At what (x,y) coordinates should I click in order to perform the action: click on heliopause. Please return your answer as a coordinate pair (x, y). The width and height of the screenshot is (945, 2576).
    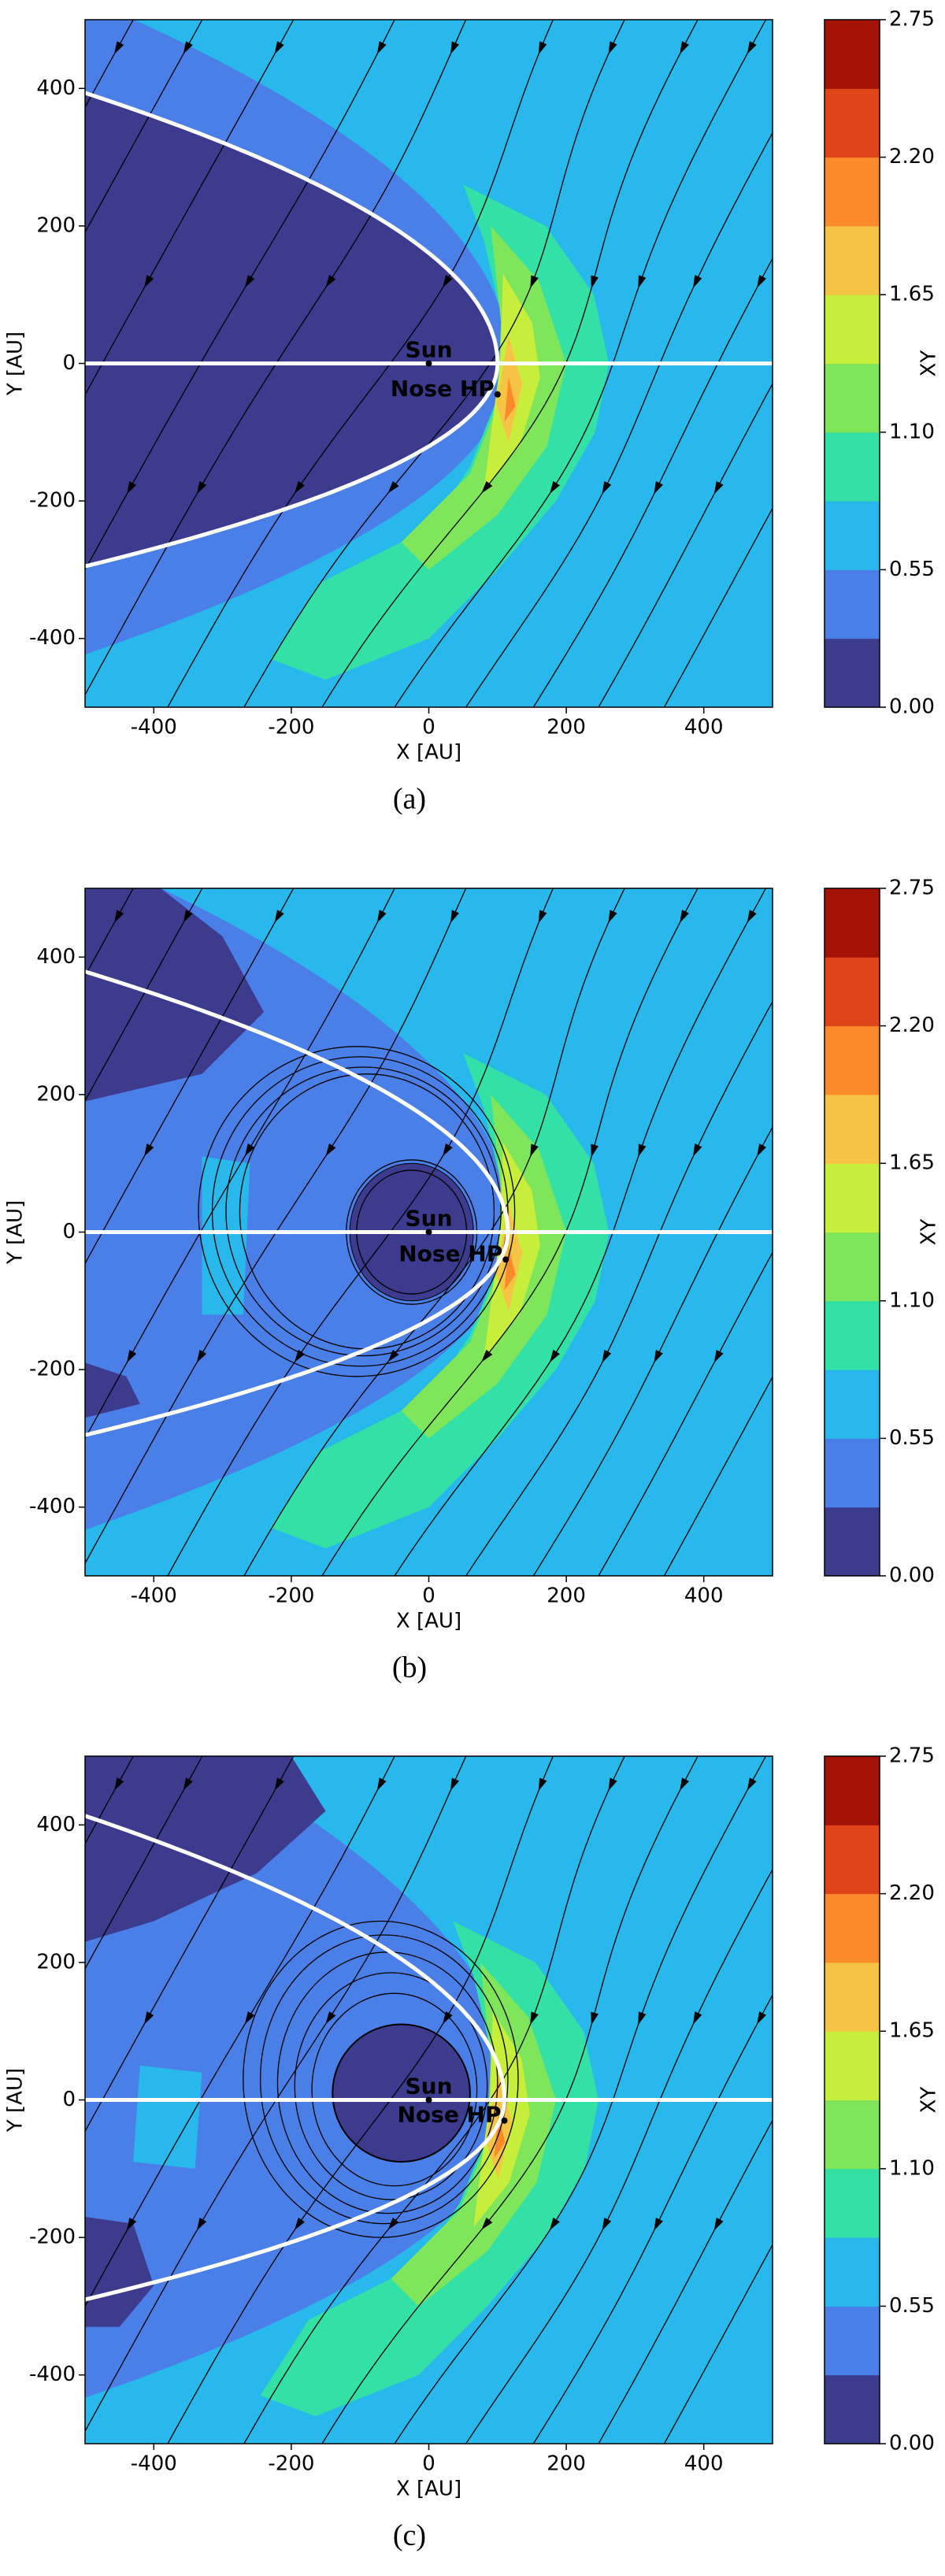
    Looking at the image, I should click on (297, 1203).